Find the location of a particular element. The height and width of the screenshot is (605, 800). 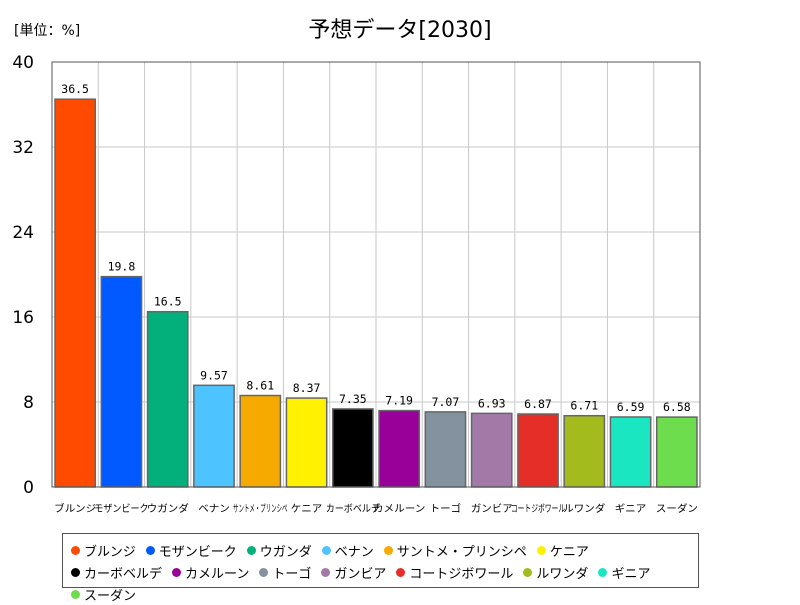

data-label: 6.71 is located at coordinates (584, 406).